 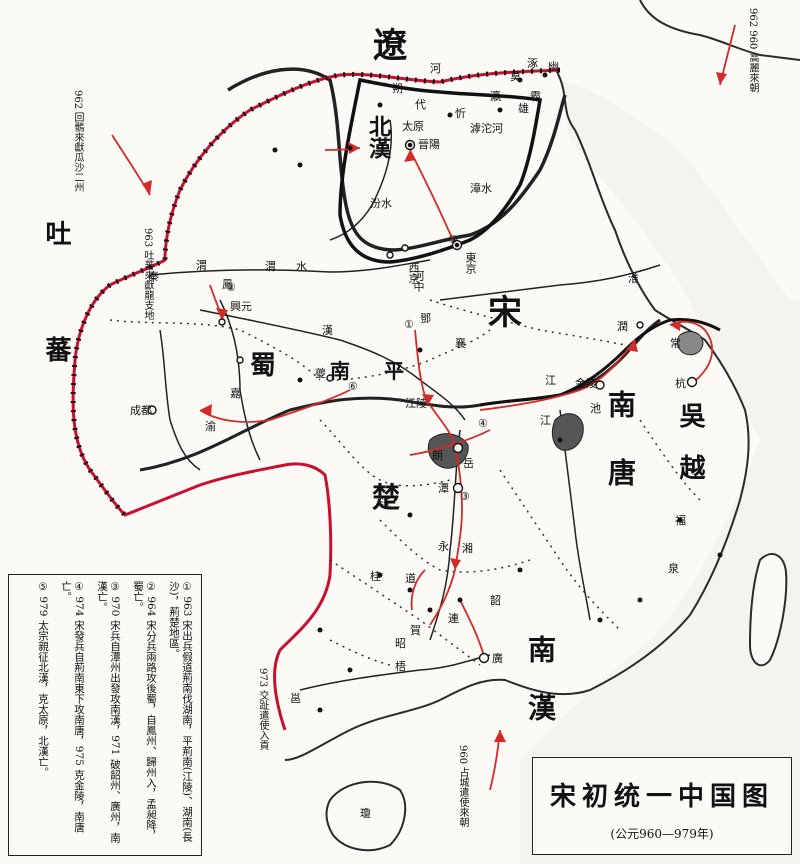 What do you see at coordinates (231, 287) in the screenshot?
I see `battle-marker-2: ②` at bounding box center [231, 287].